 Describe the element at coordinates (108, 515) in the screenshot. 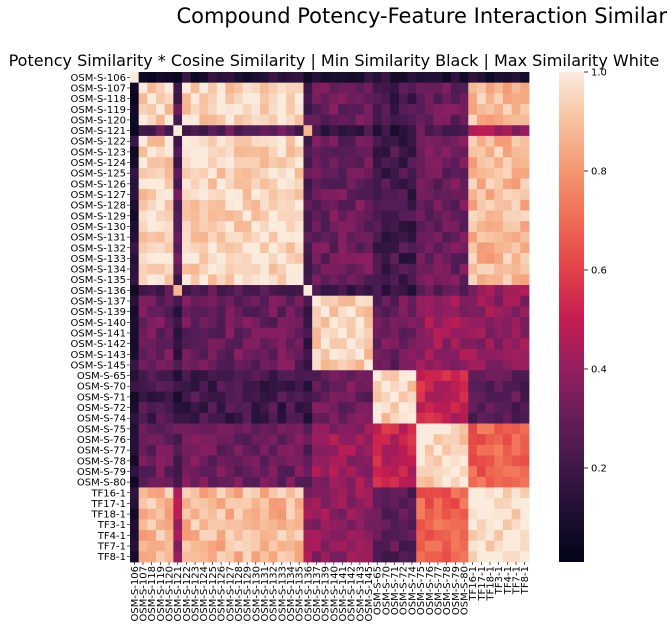

I see `y-tick-label: TF18-1` at that location.